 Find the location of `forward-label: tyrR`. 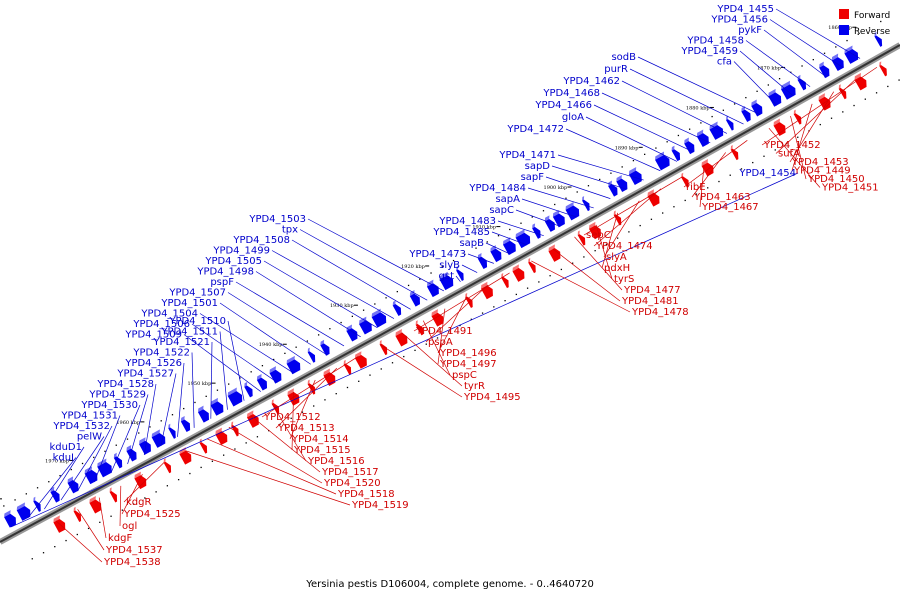

forward-label: tyrR is located at coordinates (474, 386).